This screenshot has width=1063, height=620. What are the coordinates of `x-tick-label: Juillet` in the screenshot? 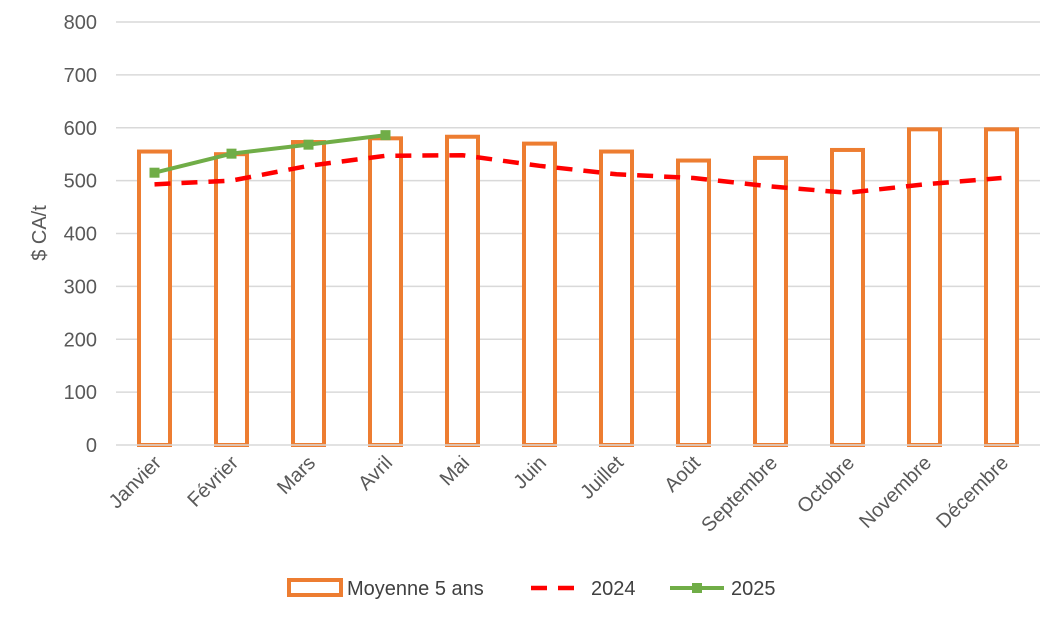 It's located at (602, 478).